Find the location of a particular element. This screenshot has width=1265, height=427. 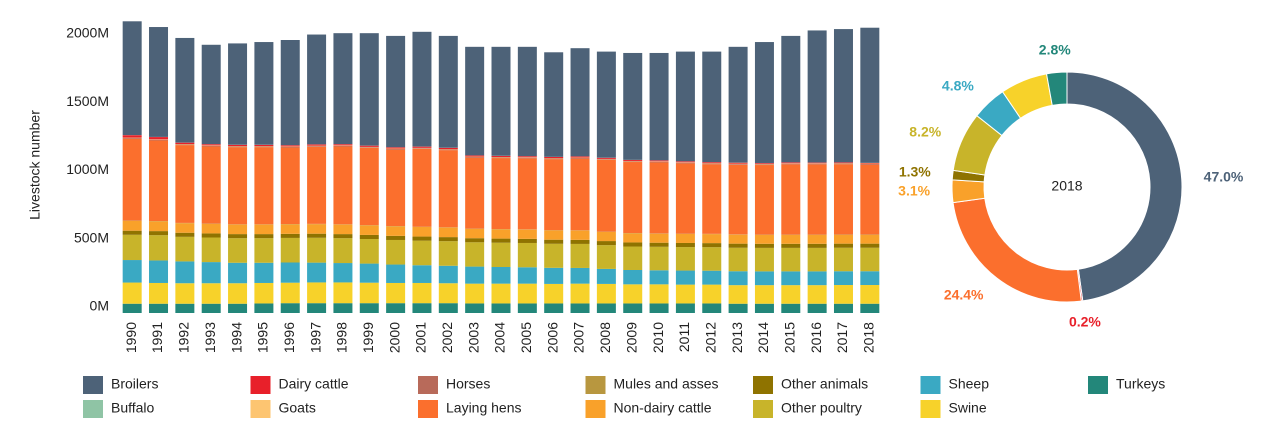

donut-label: 1.3% is located at coordinates (915, 171).